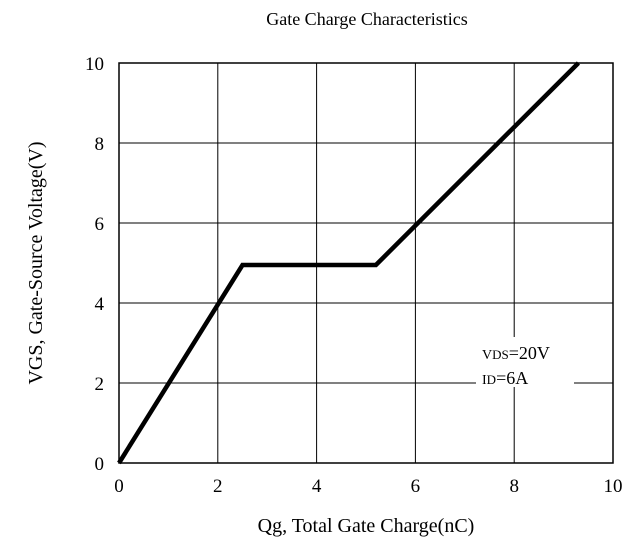 The image size is (635, 539). Describe the element at coordinates (368, 486) in the screenshot. I see `x-ticks: 0 2 4 6 8 10` at that location.